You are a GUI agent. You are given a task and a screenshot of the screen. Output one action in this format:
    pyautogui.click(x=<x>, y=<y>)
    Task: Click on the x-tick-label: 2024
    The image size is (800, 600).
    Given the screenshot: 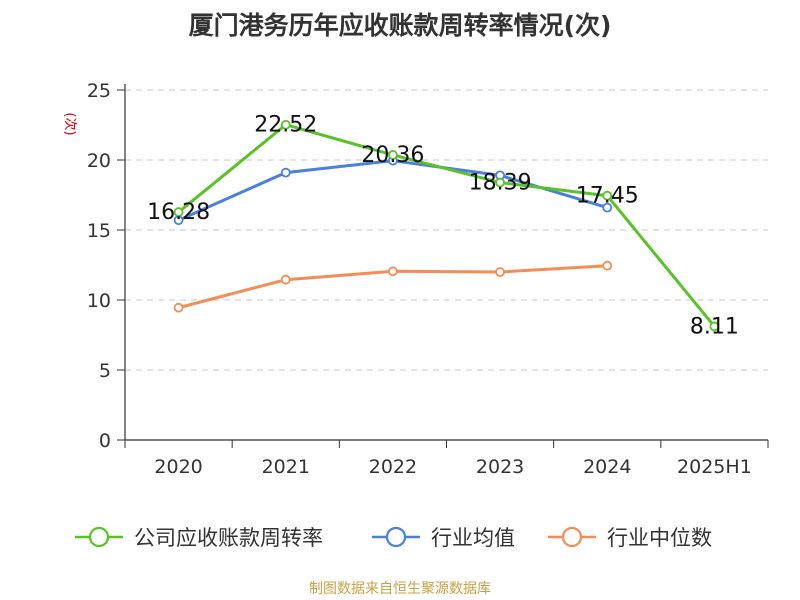 What is the action you would take?
    pyautogui.click(x=607, y=467)
    